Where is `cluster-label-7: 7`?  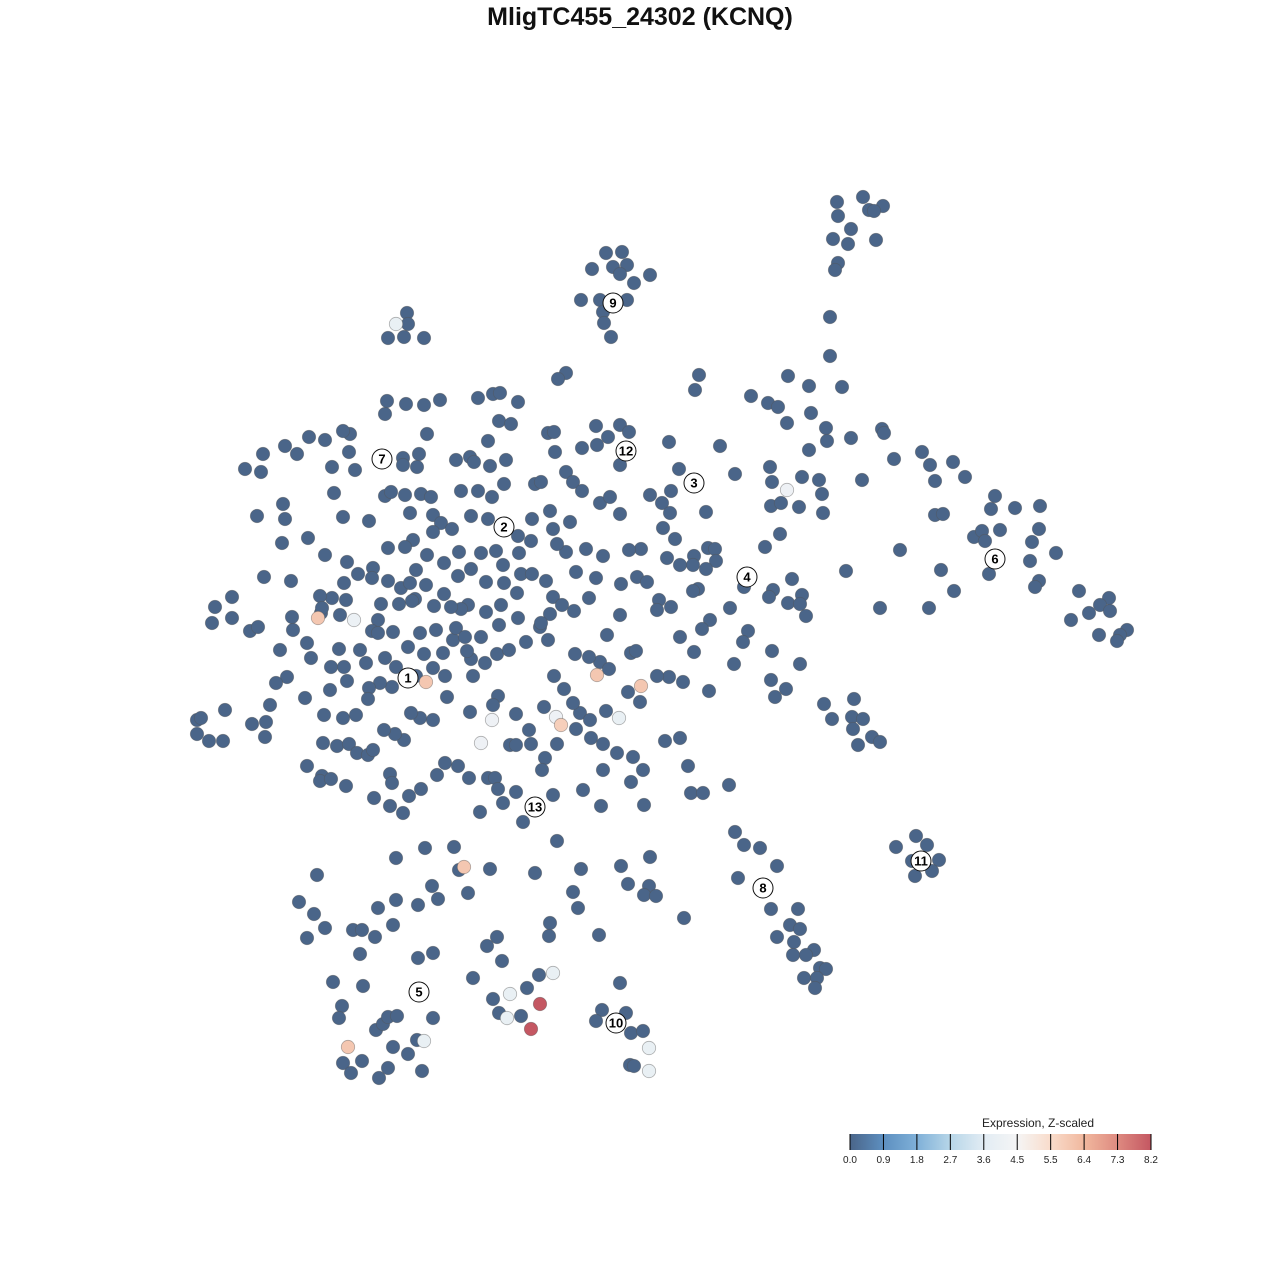 cluster-label-7: 7 is located at coordinates (382, 459).